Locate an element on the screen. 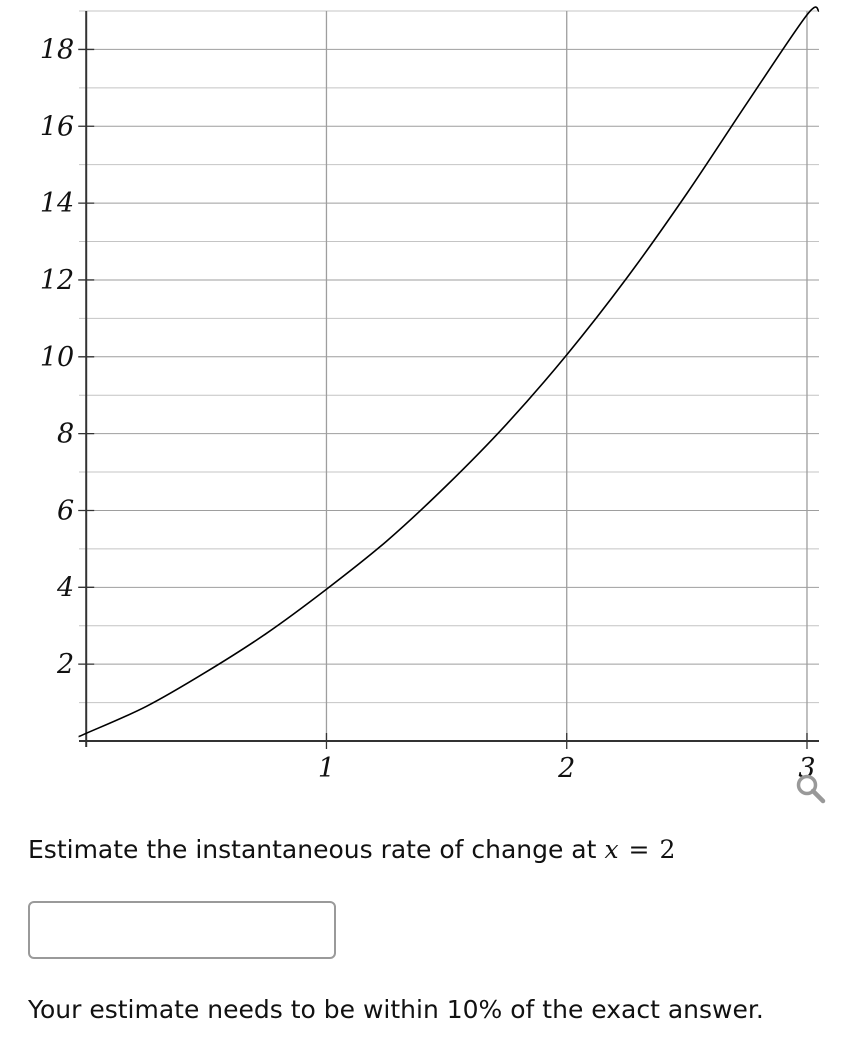 The height and width of the screenshot is (1038, 866). y-tick-label: 14 is located at coordinates (57, 203).